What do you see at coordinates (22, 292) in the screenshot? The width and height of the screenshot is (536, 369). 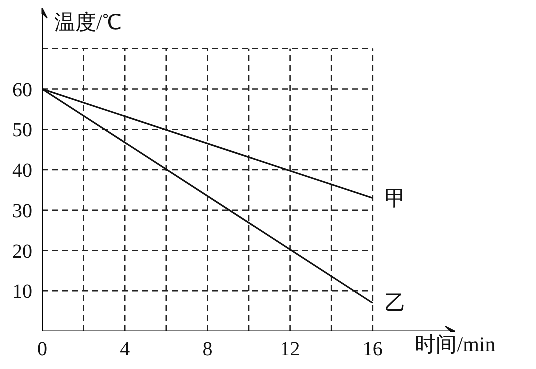 I see `y-tick-label: 10` at bounding box center [22, 292].